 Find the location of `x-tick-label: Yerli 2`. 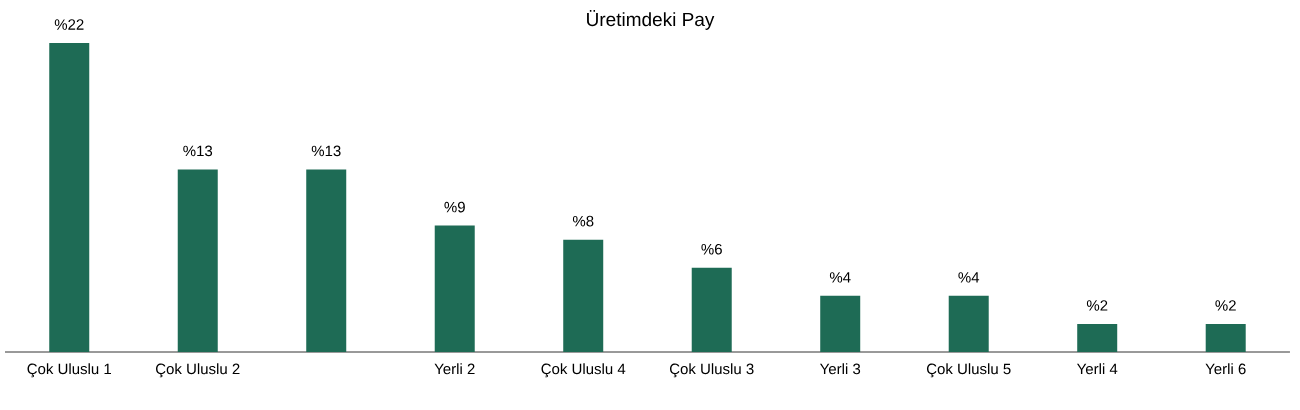

x-tick-label: Yerli 2 is located at coordinates (454, 369).